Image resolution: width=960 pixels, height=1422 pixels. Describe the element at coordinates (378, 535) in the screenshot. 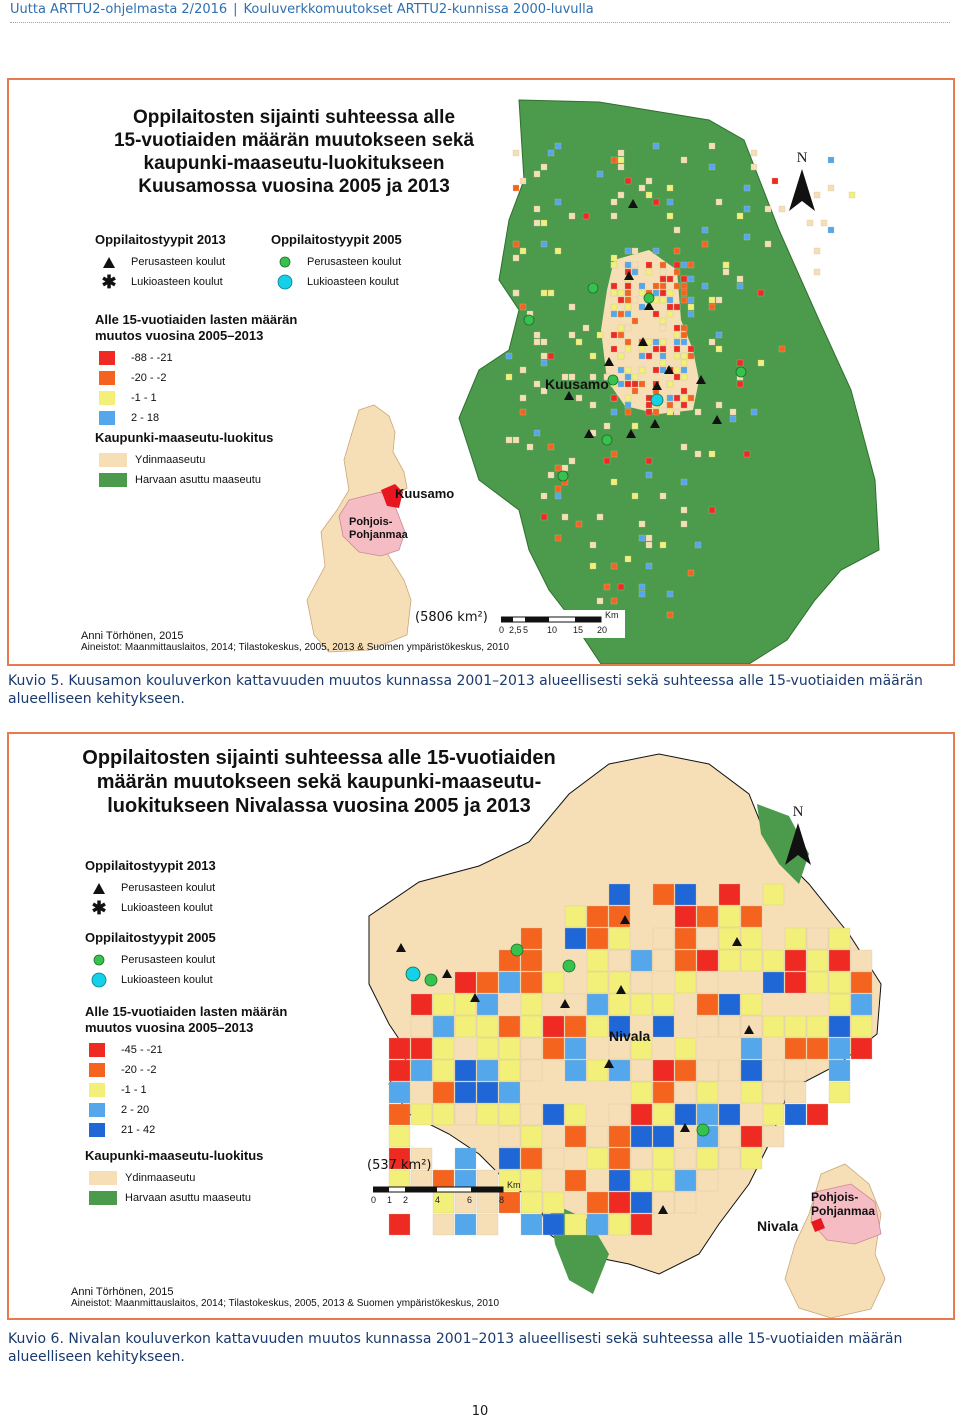

I see `inset-region-line: Pohjanmaa` at that location.